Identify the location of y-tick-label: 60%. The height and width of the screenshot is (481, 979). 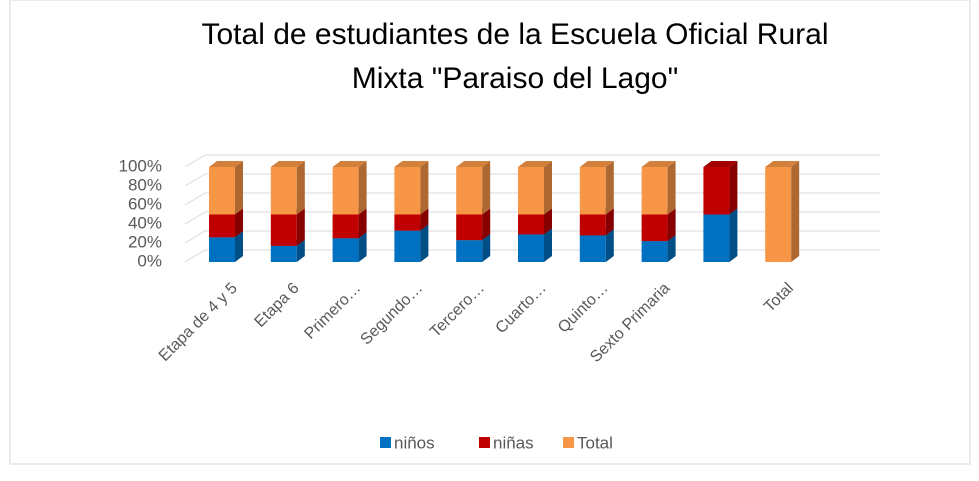
(145, 203).